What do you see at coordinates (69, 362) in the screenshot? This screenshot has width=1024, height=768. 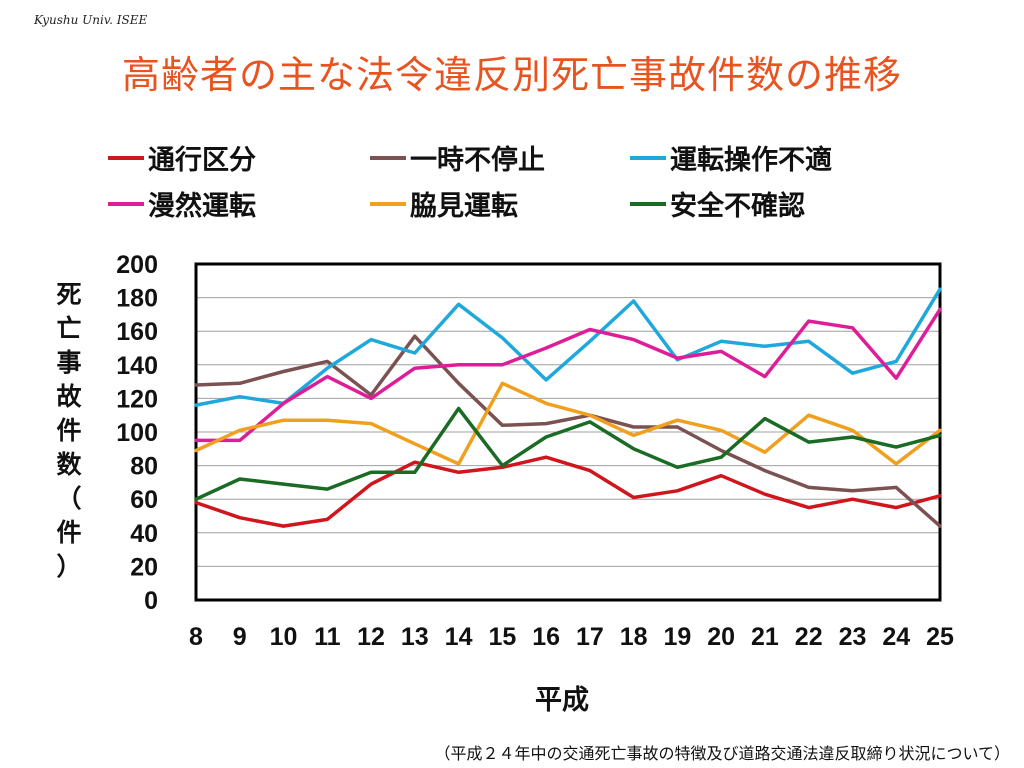 I see `y-axis-label-char: 事` at bounding box center [69, 362].